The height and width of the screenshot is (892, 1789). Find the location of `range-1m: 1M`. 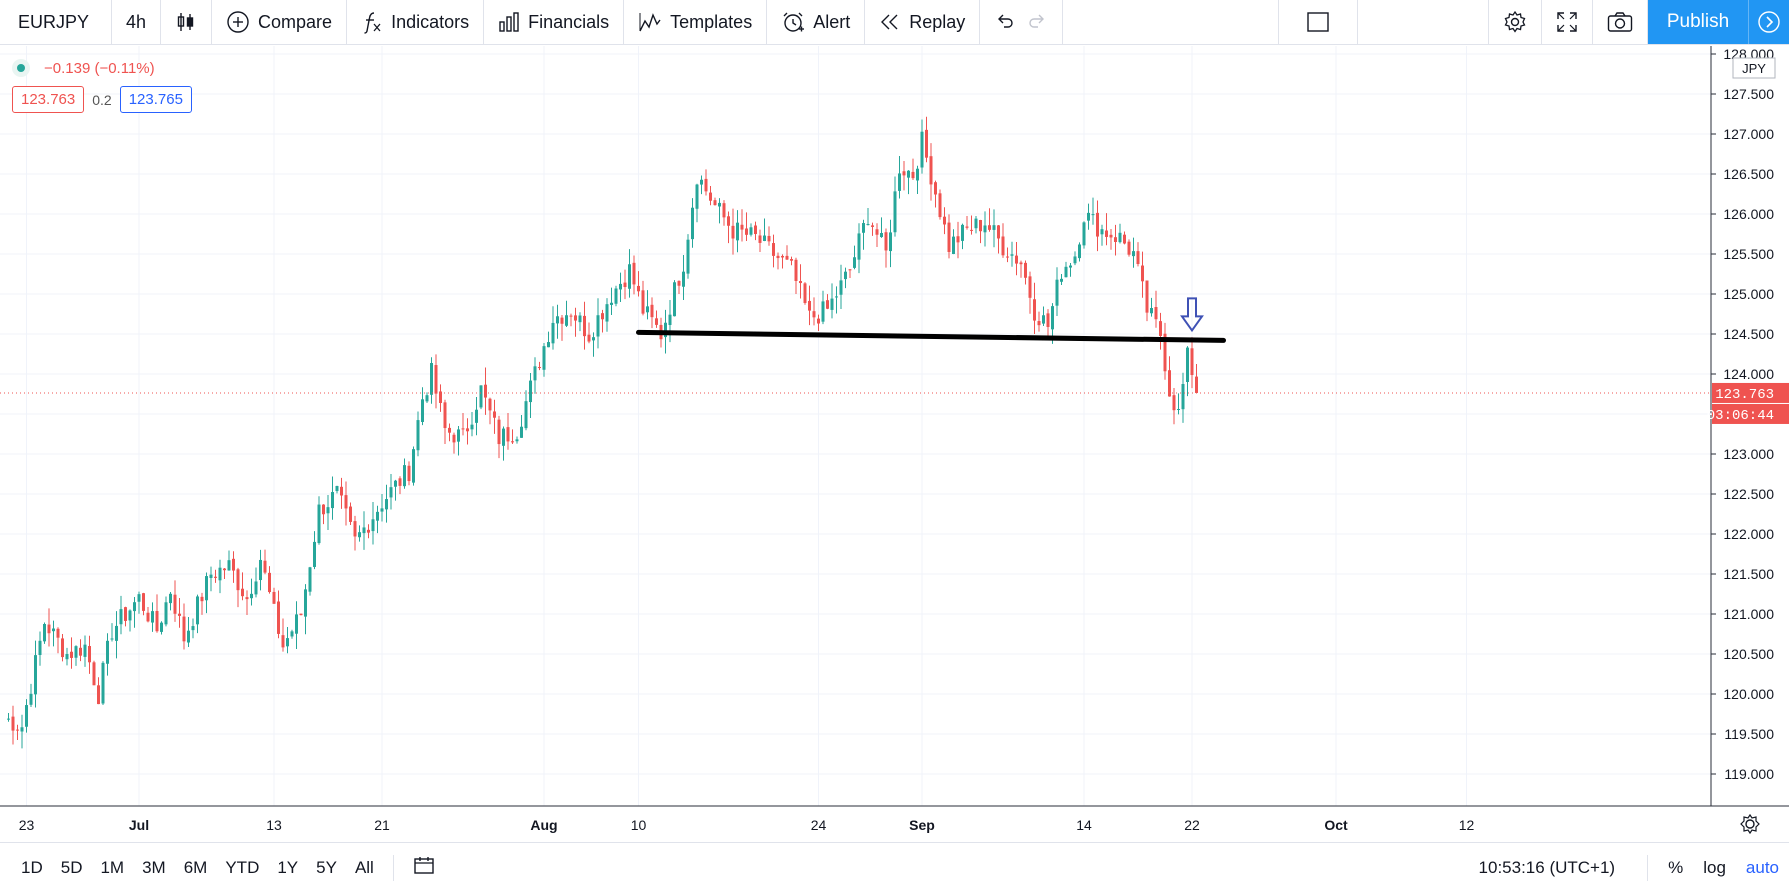

range-1m: 1M is located at coordinates (112, 867).